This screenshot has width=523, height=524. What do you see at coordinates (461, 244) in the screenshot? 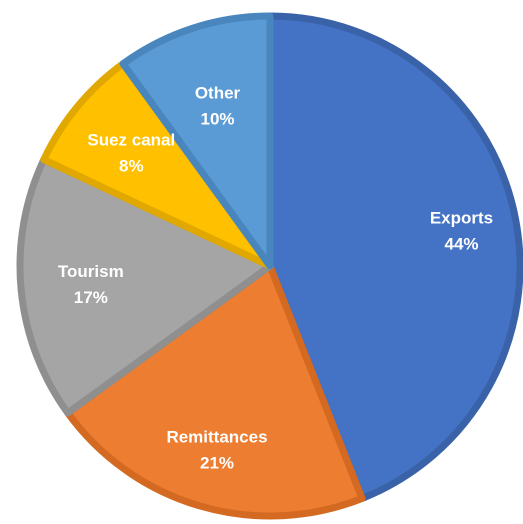
I see `slice-percent-exports: 44%` at bounding box center [461, 244].